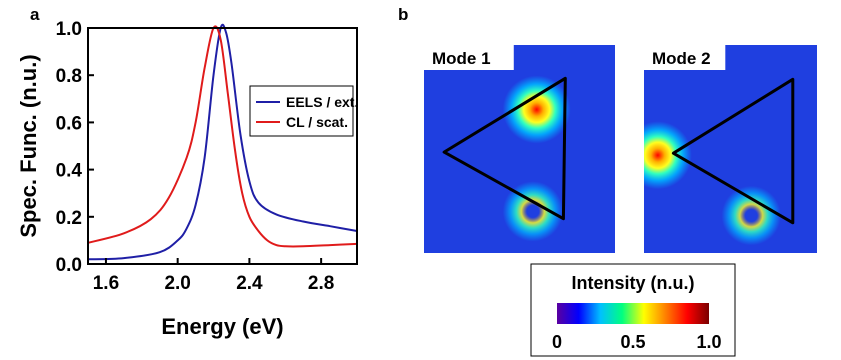  I want to click on mode-map-1: Mode 1, so click(519, 149).